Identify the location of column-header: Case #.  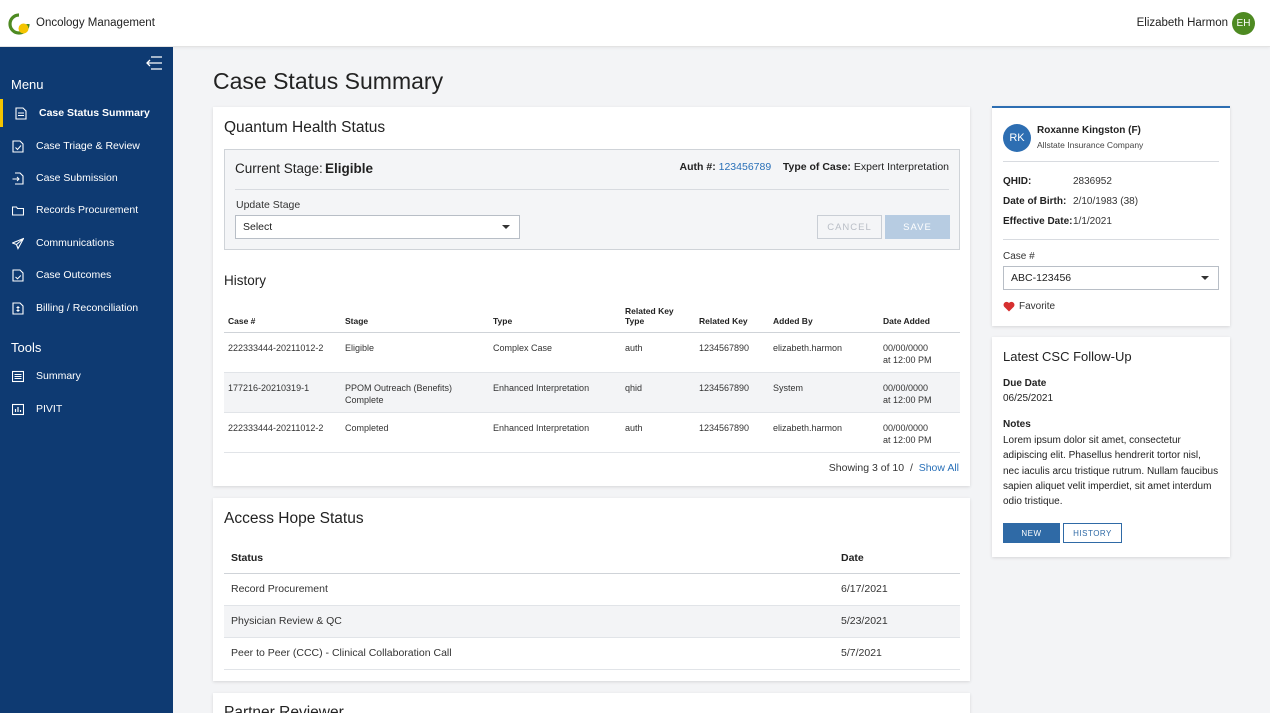
(282, 314).